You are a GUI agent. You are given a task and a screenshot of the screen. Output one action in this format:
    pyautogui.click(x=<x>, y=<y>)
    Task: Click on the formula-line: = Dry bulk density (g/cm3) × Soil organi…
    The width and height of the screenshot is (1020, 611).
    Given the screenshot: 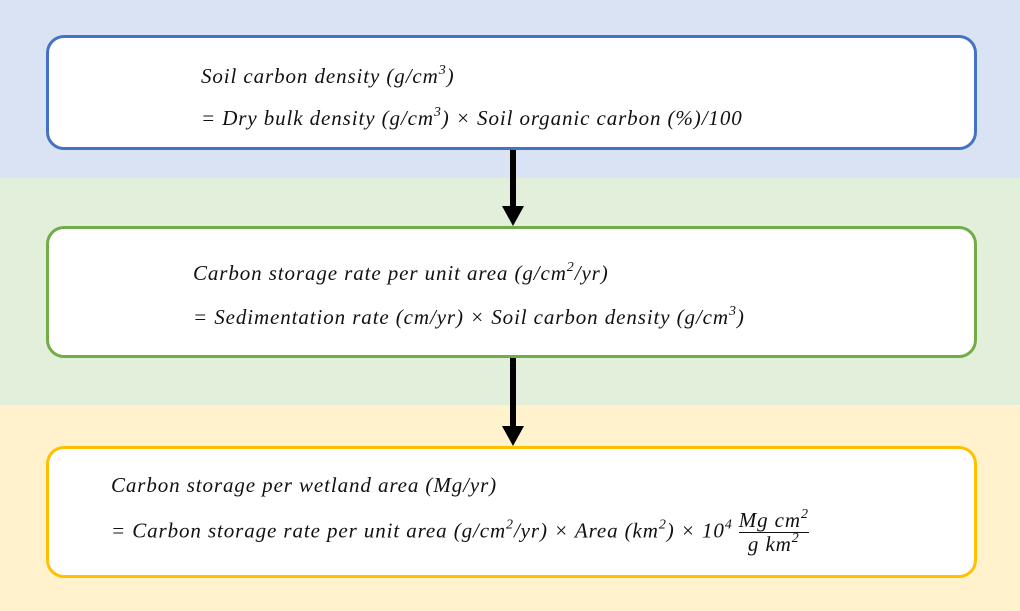 What is the action you would take?
    pyautogui.click(x=472, y=118)
    